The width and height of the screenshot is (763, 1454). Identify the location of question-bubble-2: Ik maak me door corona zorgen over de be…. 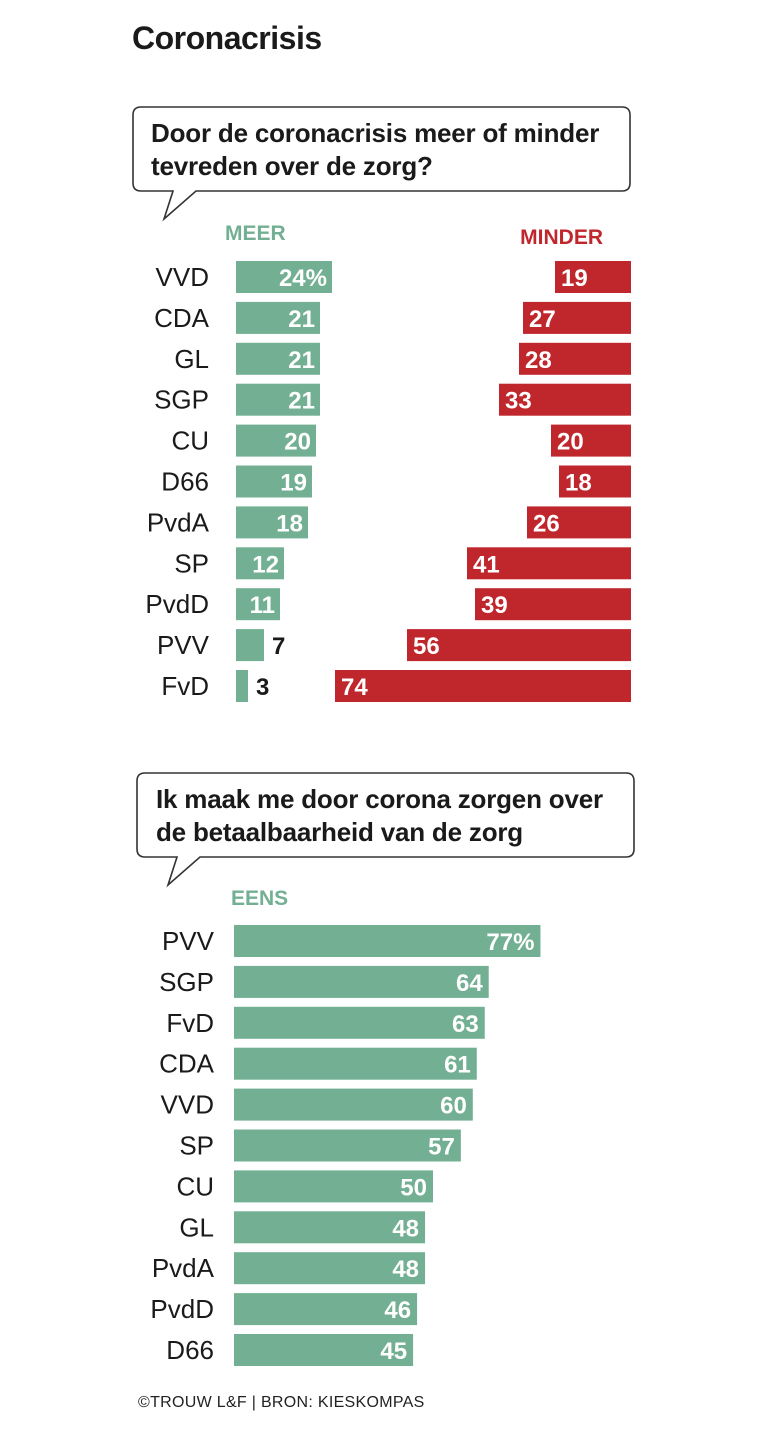
(381, 841).